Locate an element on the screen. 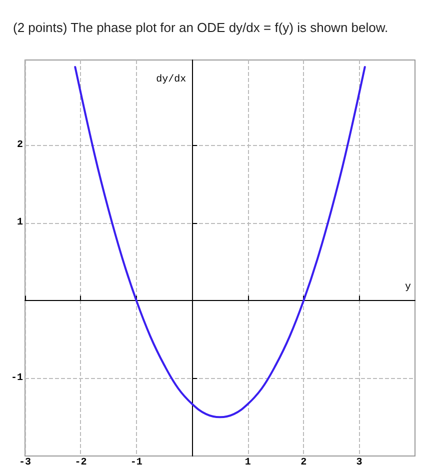 The image size is (427, 476). y-tick-label: 2 is located at coordinates (19, 145).